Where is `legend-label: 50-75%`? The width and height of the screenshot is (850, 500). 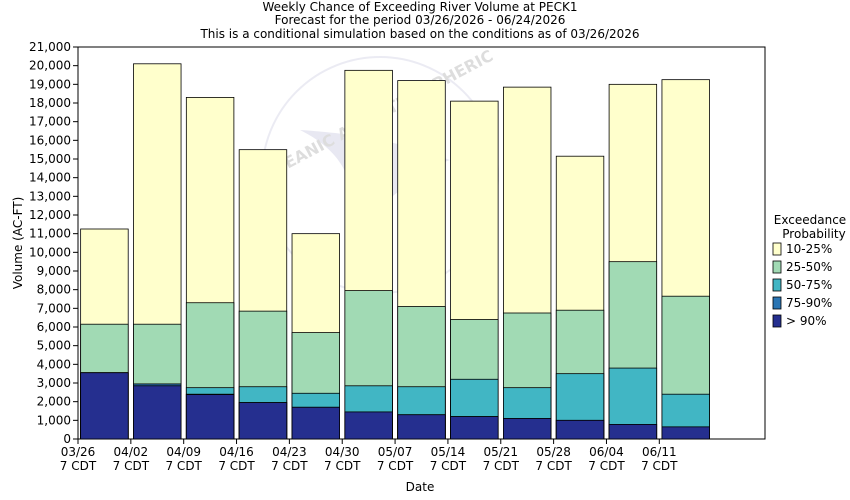 legend-label: 50-75% is located at coordinates (809, 285).